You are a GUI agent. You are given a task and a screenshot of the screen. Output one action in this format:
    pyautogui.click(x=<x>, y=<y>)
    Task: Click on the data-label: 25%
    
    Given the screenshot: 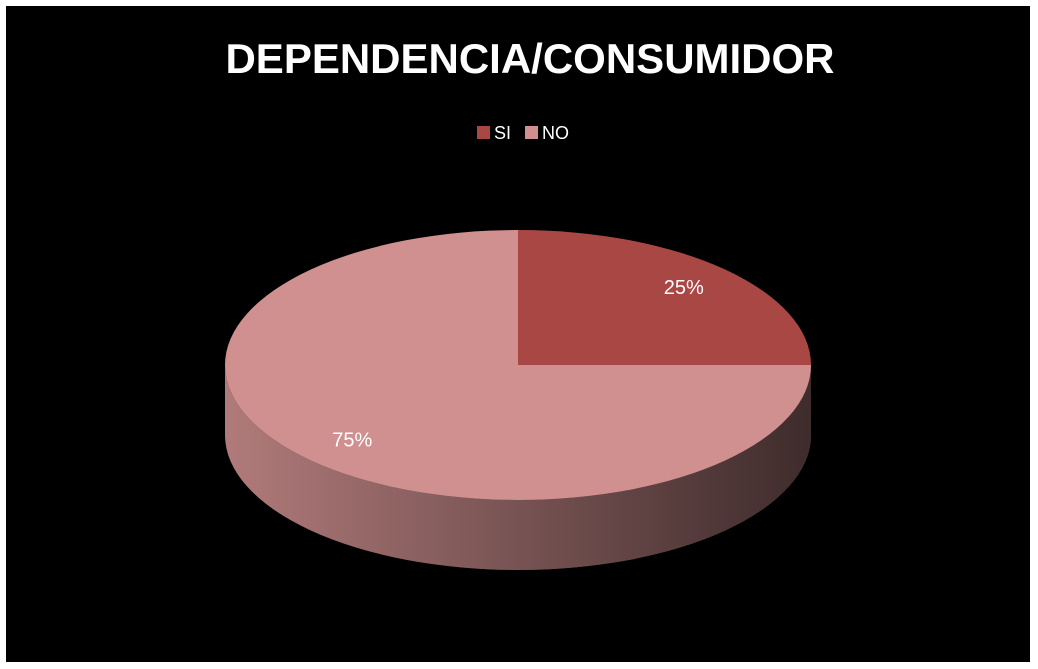 What is the action you would take?
    pyautogui.click(x=684, y=288)
    